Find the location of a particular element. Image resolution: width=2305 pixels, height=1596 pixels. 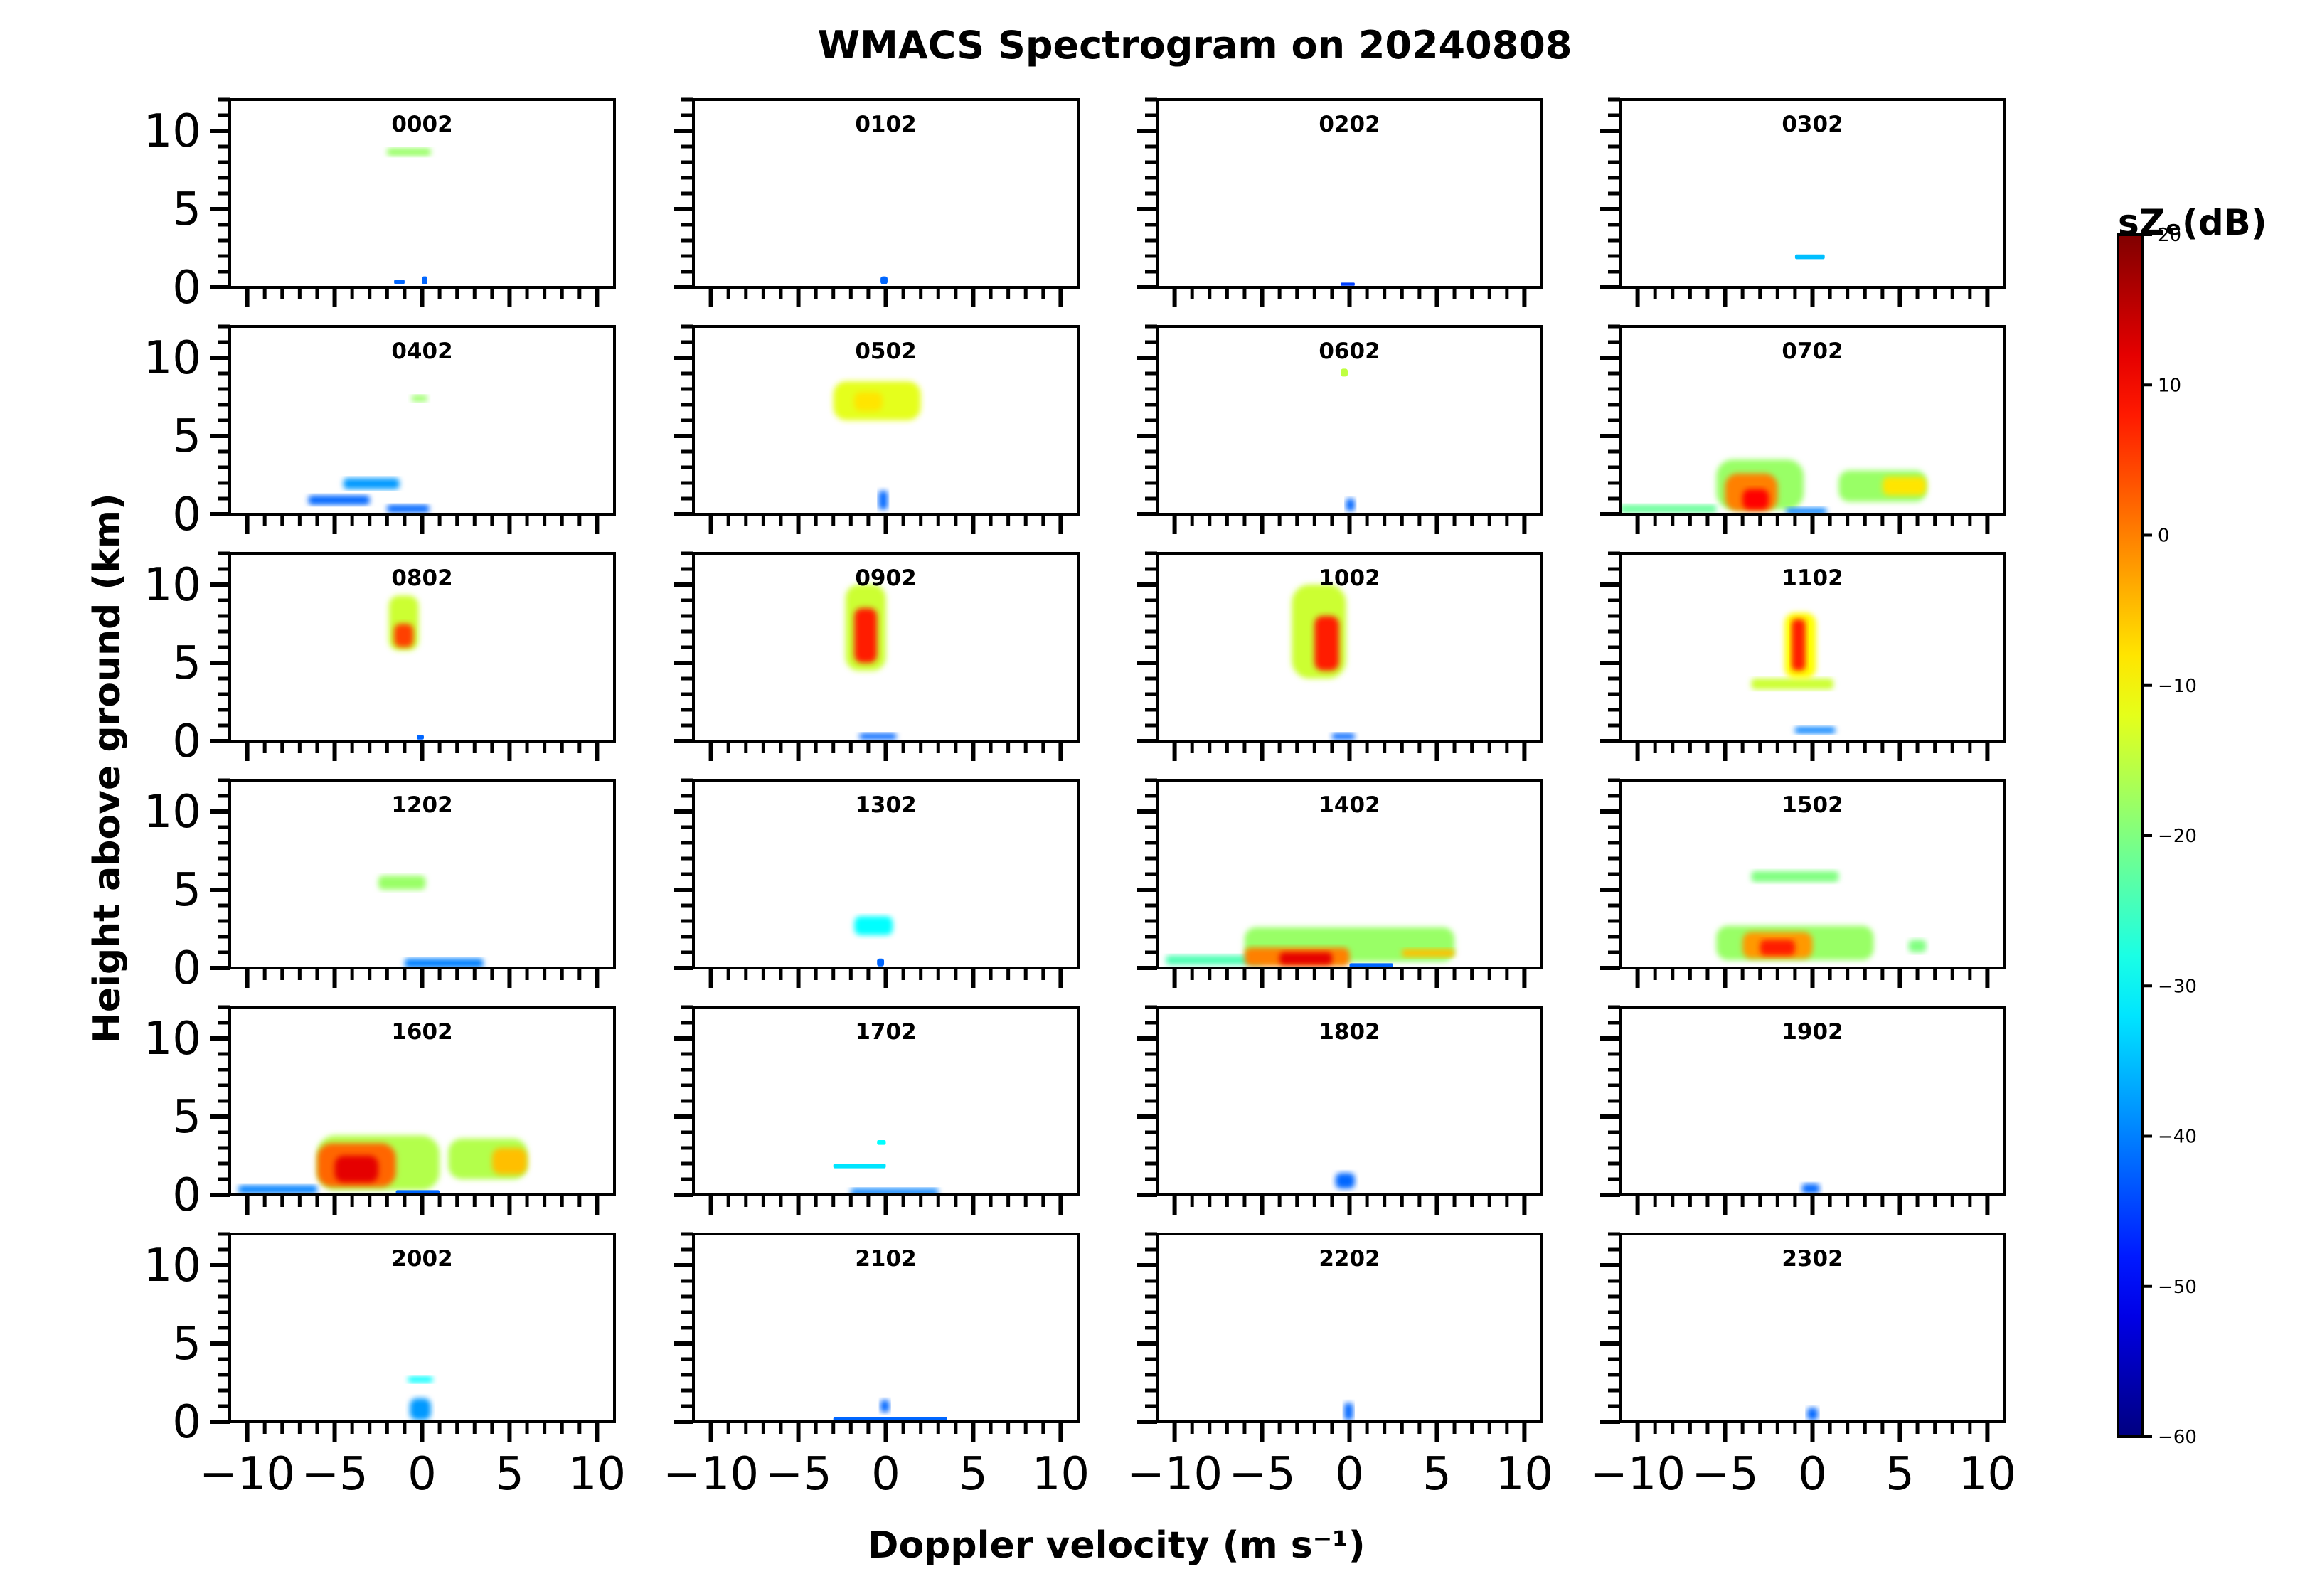

colorbar-tick-label: −50 is located at coordinates (2178, 1287).